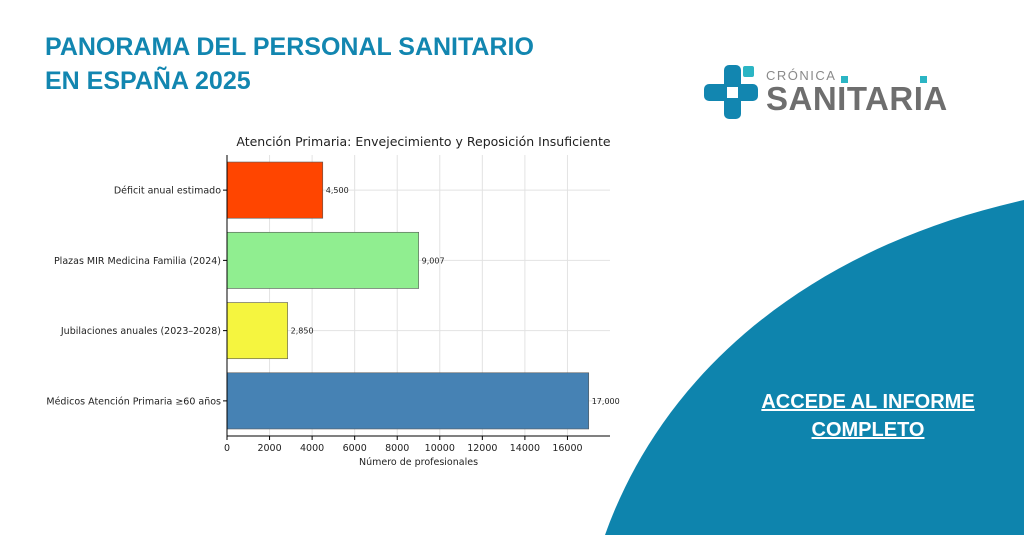  What do you see at coordinates (482, 448) in the screenshot?
I see `x-tick-label: 12000` at bounding box center [482, 448].